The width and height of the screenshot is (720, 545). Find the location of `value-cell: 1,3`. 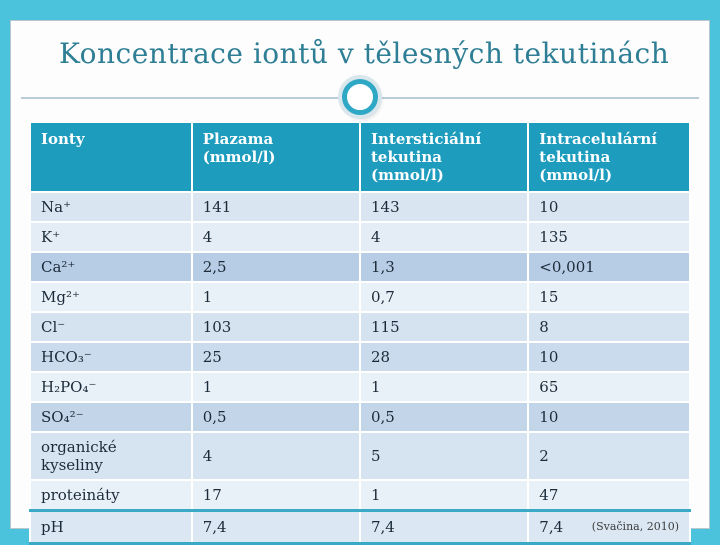

value-cell: 1,3 is located at coordinates (444, 267).